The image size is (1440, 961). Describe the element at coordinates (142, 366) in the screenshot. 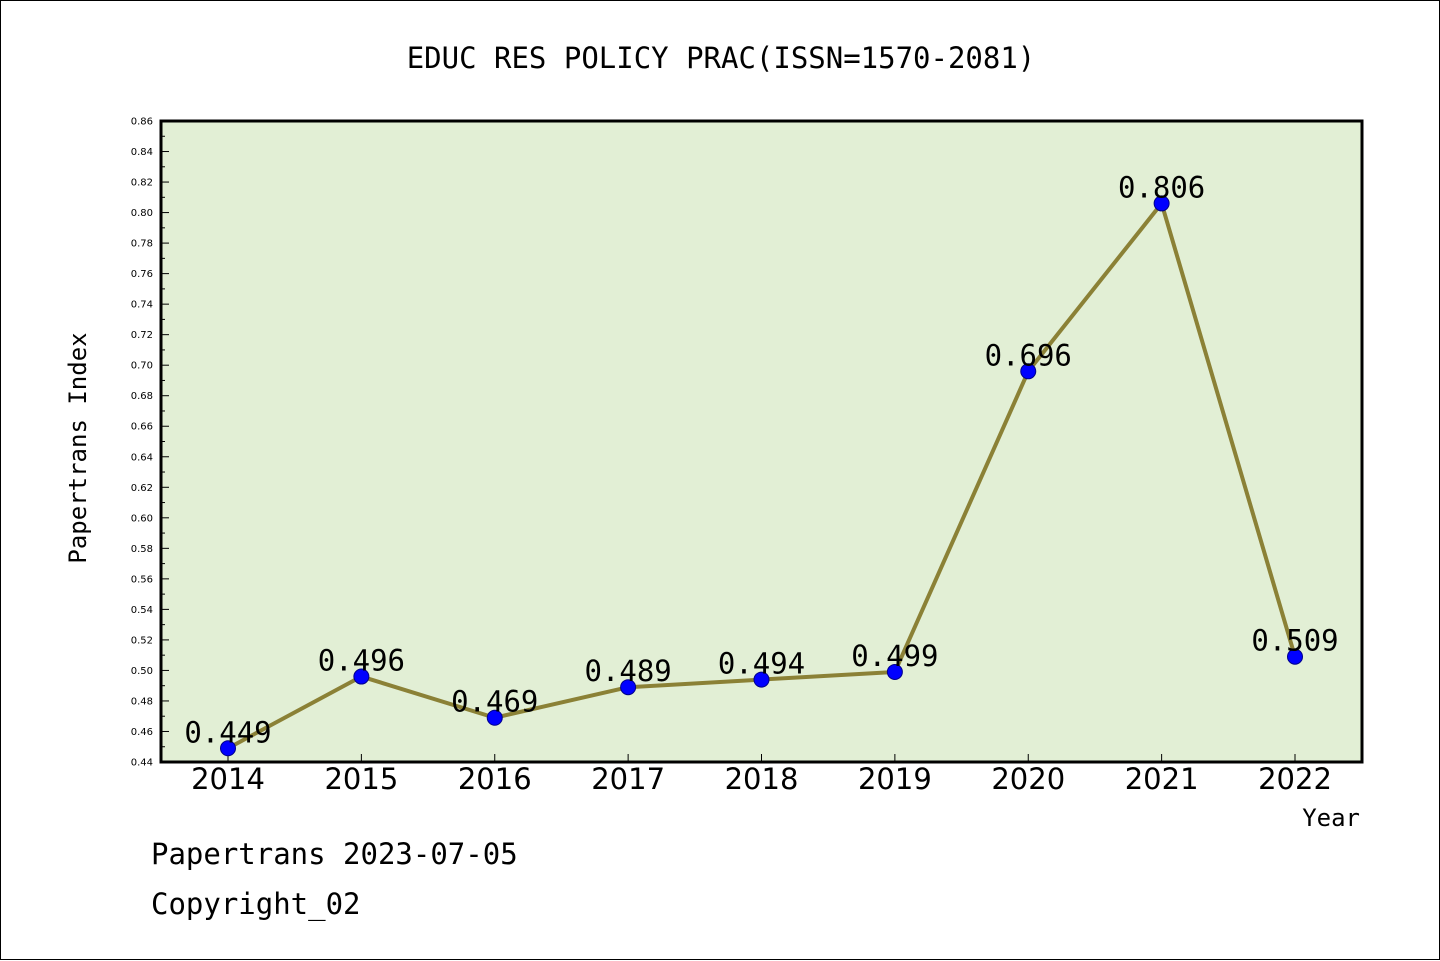

I see `y-tick-label: 0.70` at that location.